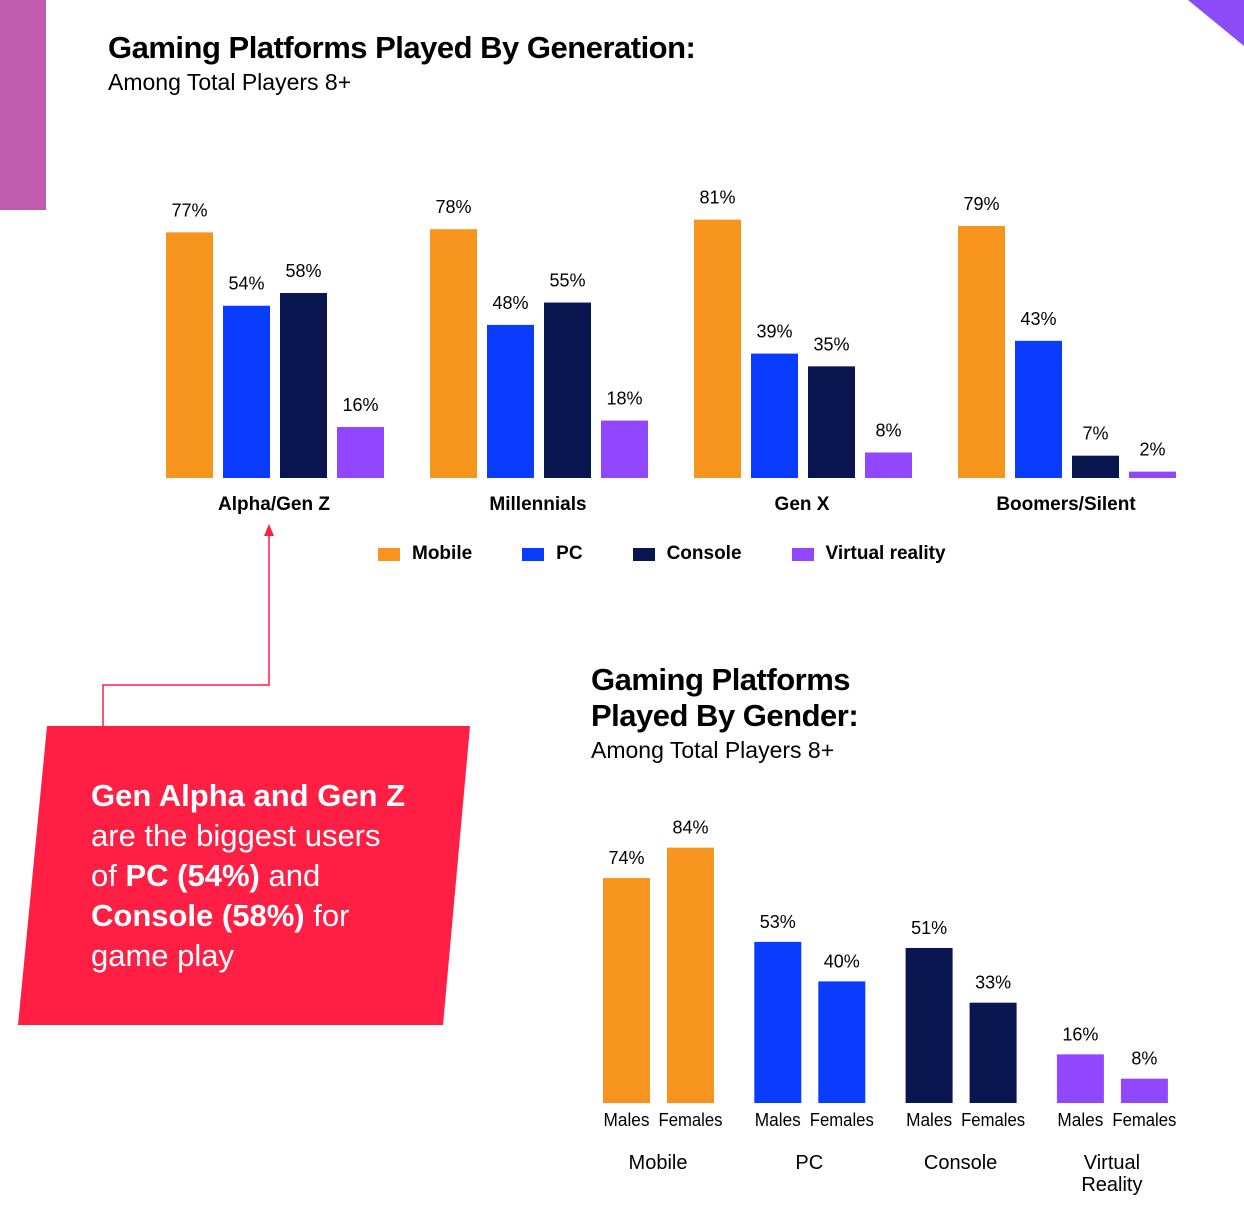 The height and width of the screenshot is (1232, 1244). What do you see at coordinates (230, 82) in the screenshot?
I see `chart1-subtitle: Among Total Players 8+` at bounding box center [230, 82].